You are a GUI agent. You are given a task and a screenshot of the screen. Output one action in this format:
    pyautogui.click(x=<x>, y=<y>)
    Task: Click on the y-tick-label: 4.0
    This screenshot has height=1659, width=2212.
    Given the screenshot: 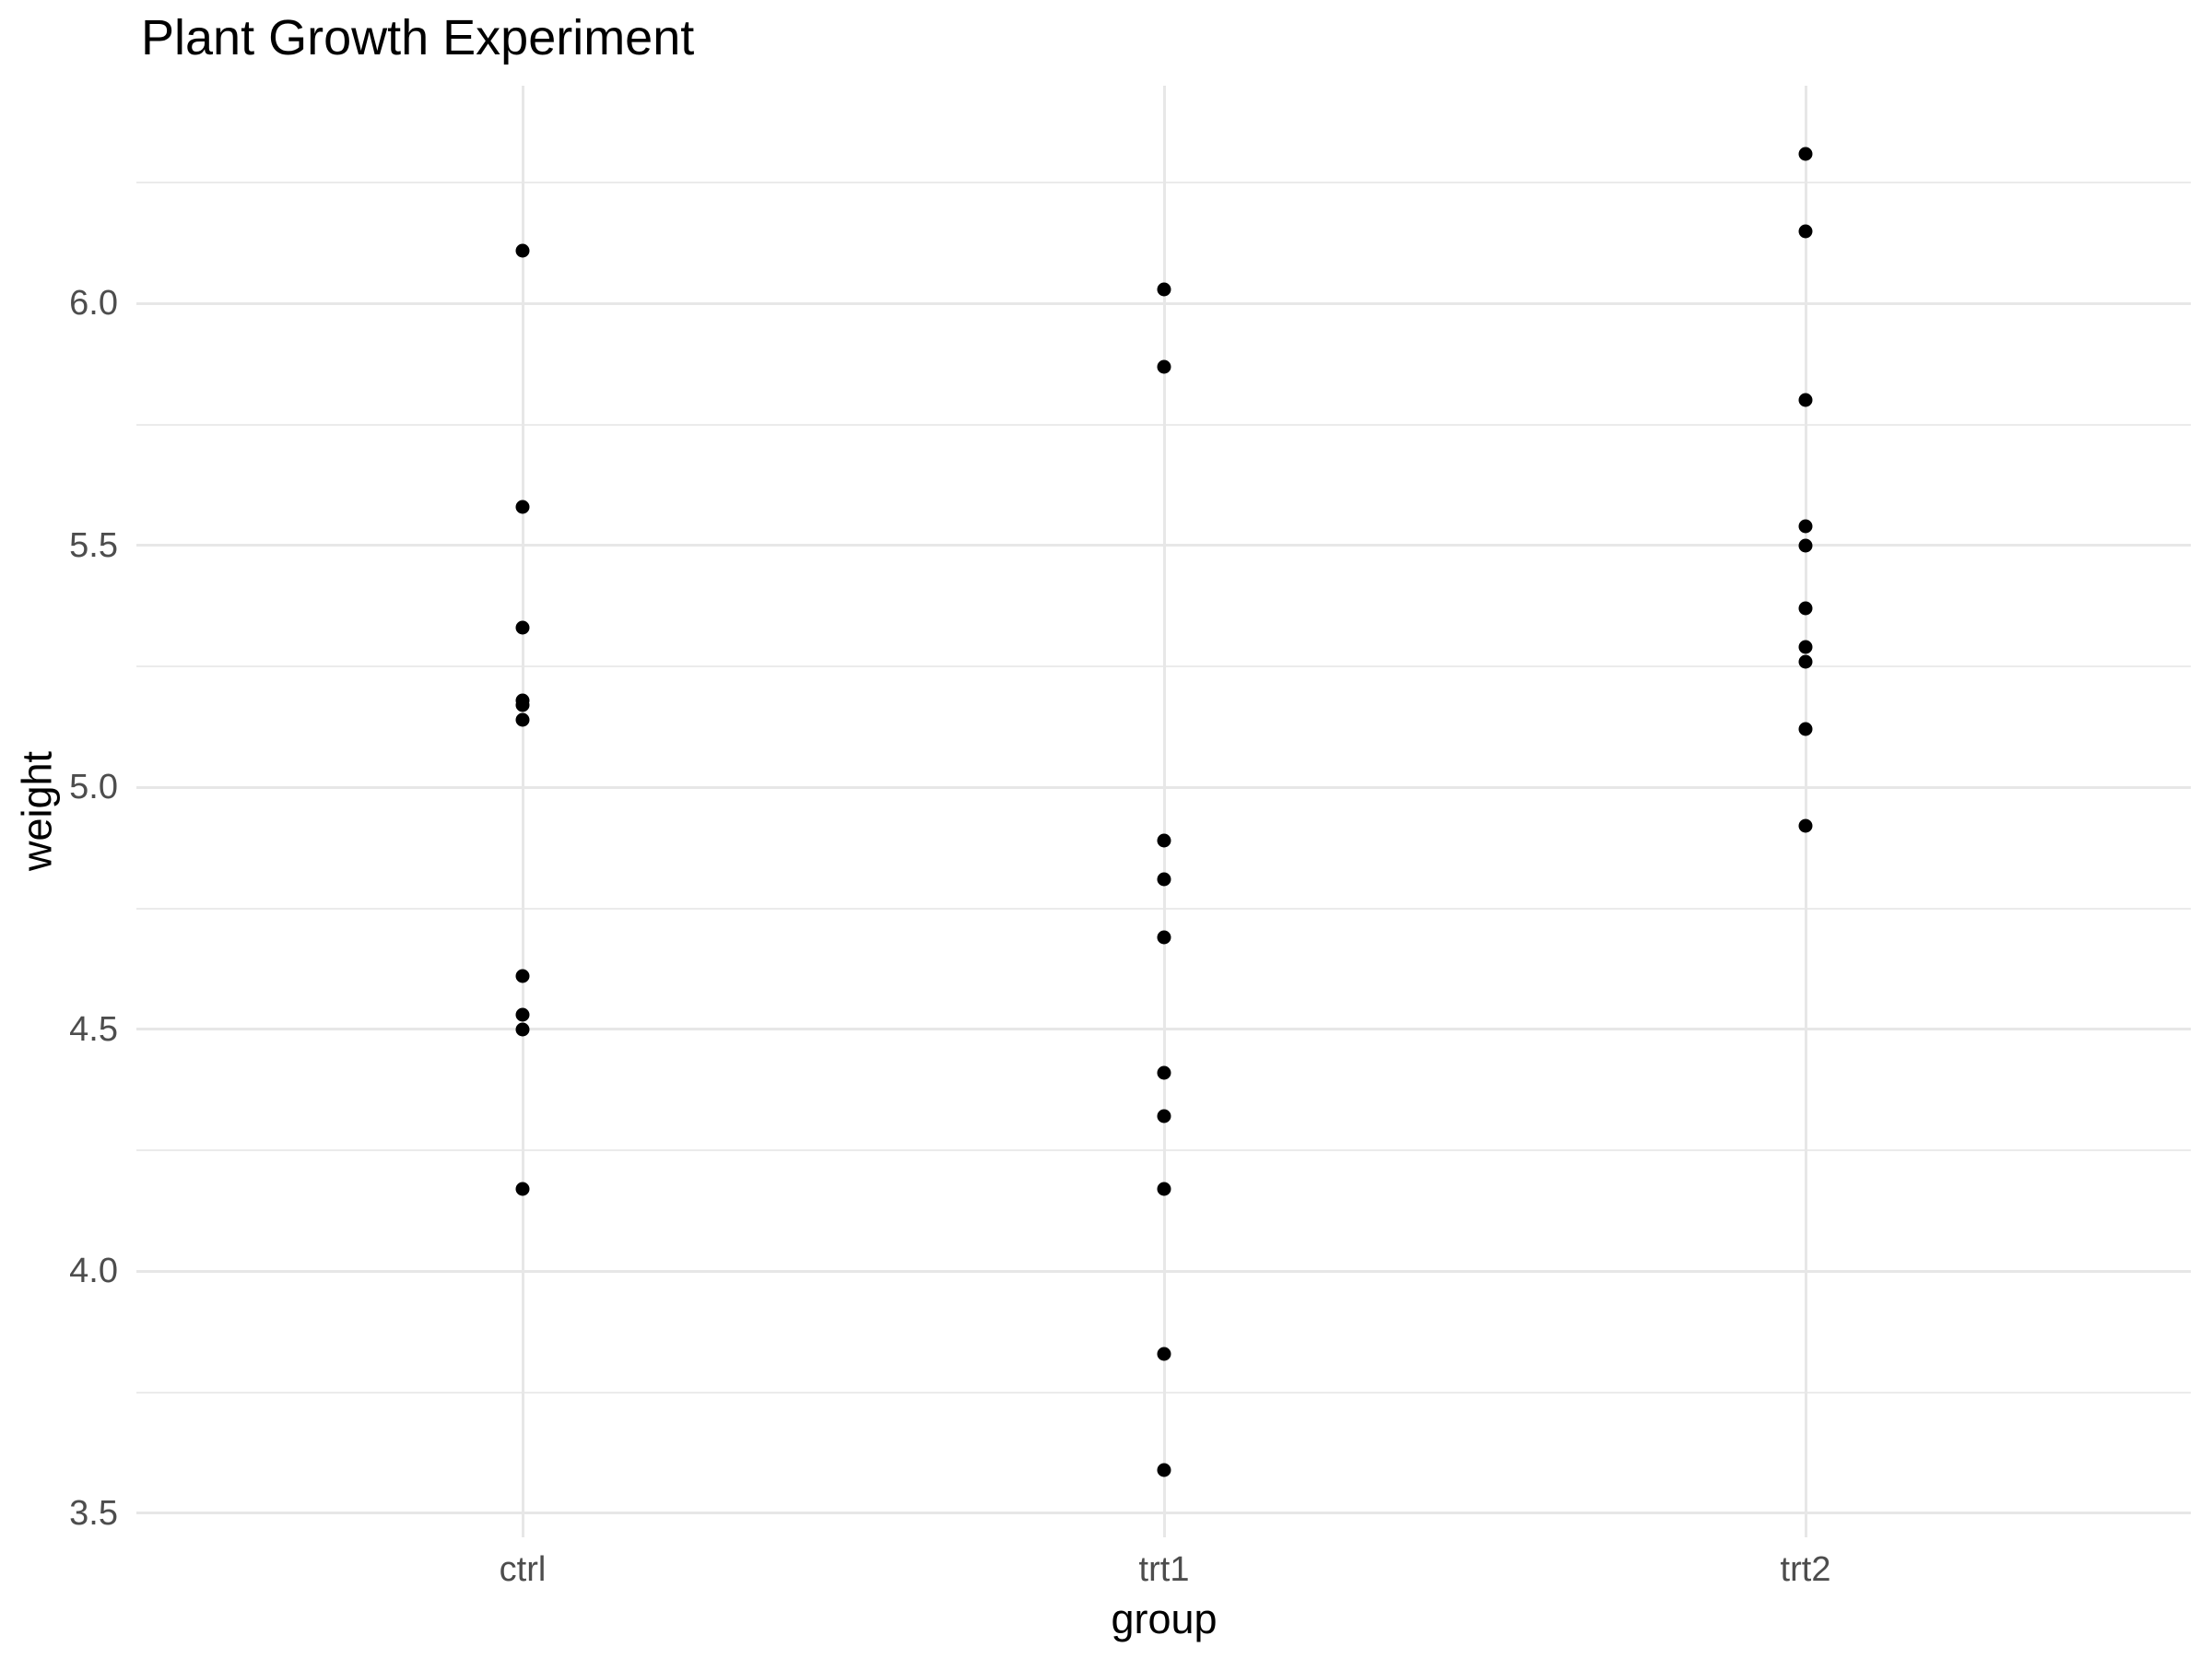 What is the action you would take?
    pyautogui.click(x=93, y=1271)
    